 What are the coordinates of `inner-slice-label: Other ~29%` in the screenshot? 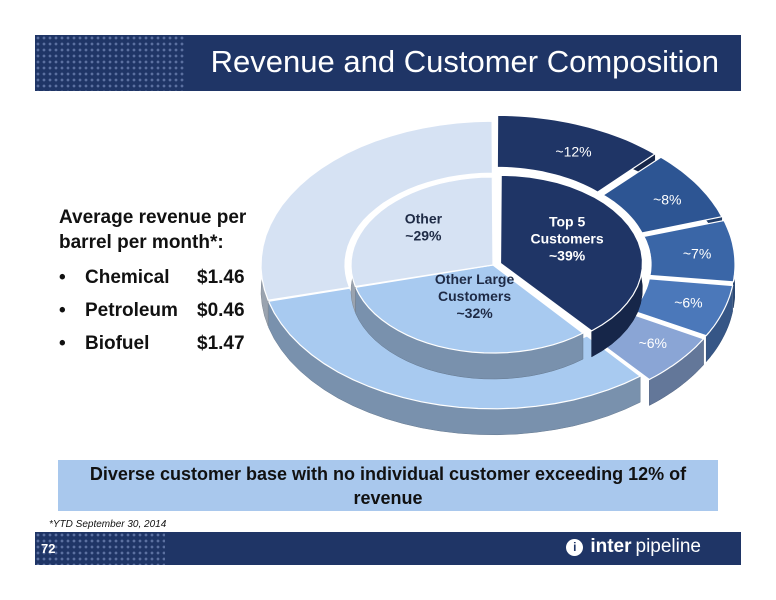 It's located at (424, 227).